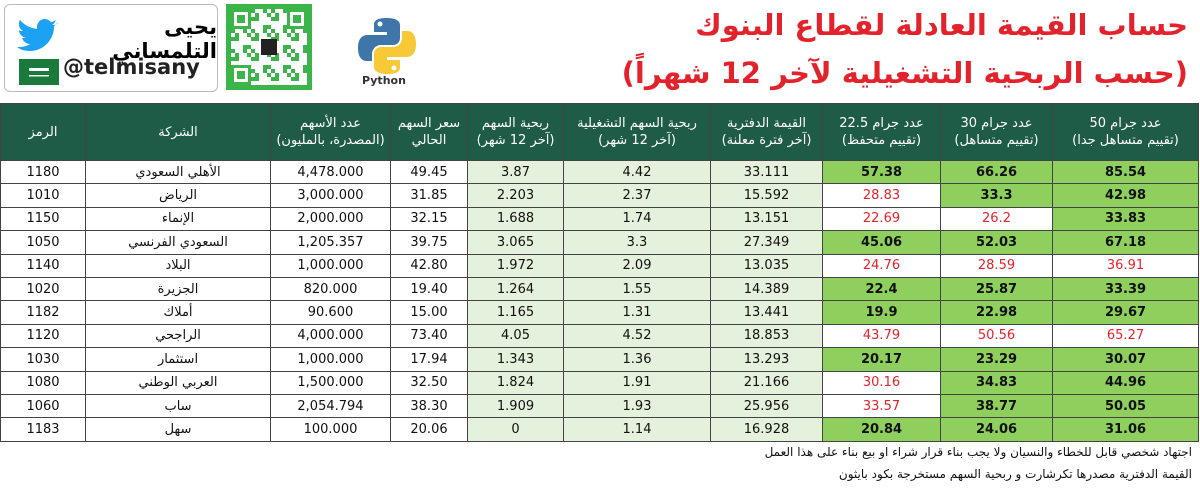 The width and height of the screenshot is (1200, 492). What do you see at coordinates (269, 47) in the screenshot?
I see `qr-code` at bounding box center [269, 47].